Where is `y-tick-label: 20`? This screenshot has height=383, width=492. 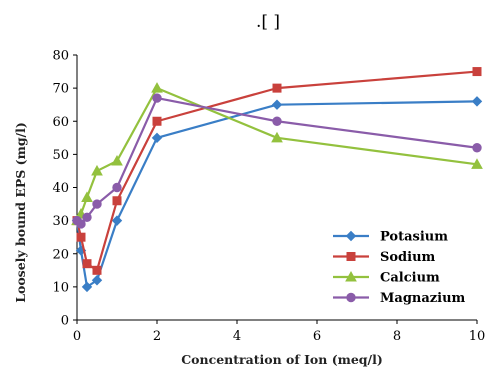 y-tick-label: 20 is located at coordinates (60, 254).